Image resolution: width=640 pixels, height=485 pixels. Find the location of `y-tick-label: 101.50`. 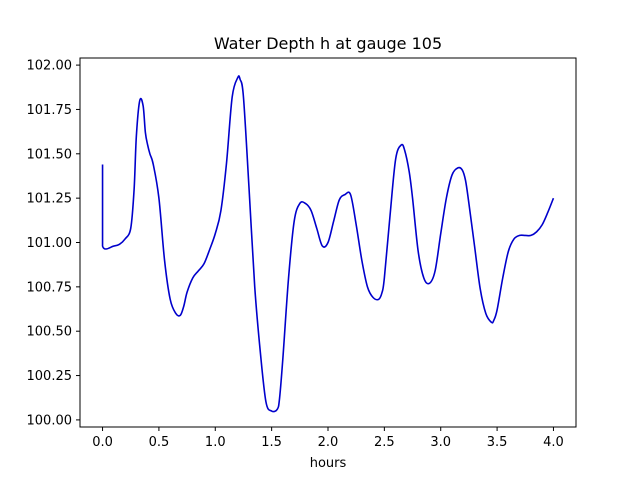

y-tick-label: 101.50 is located at coordinates (50, 154).